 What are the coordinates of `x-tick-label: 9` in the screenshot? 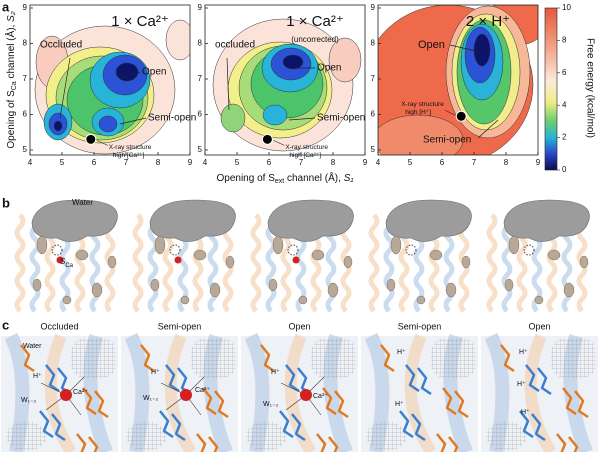 It's located at (538, 162).